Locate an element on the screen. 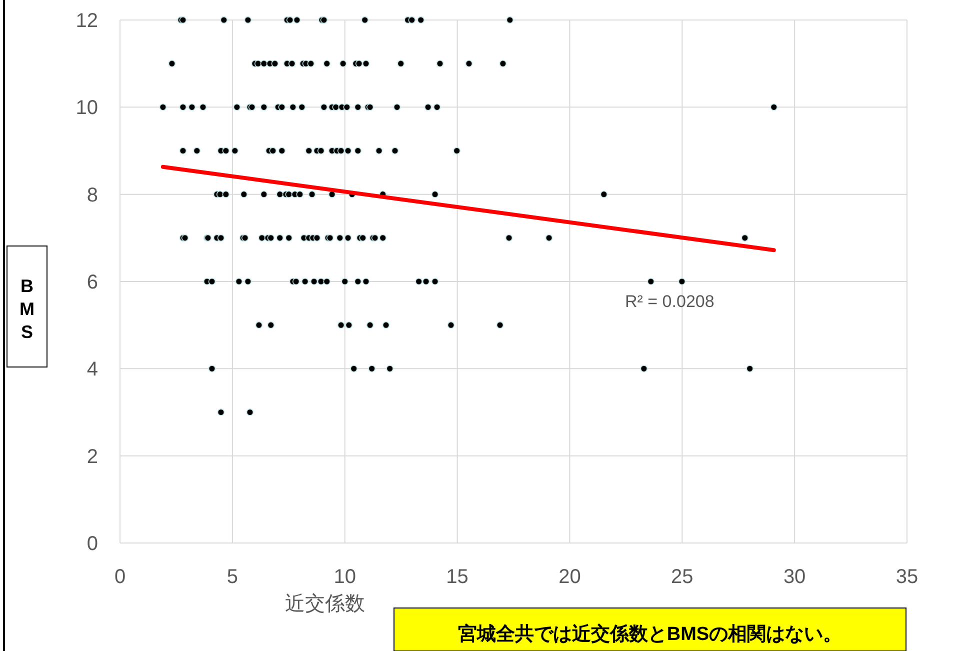  x-tick-label: 5 is located at coordinates (232, 577).